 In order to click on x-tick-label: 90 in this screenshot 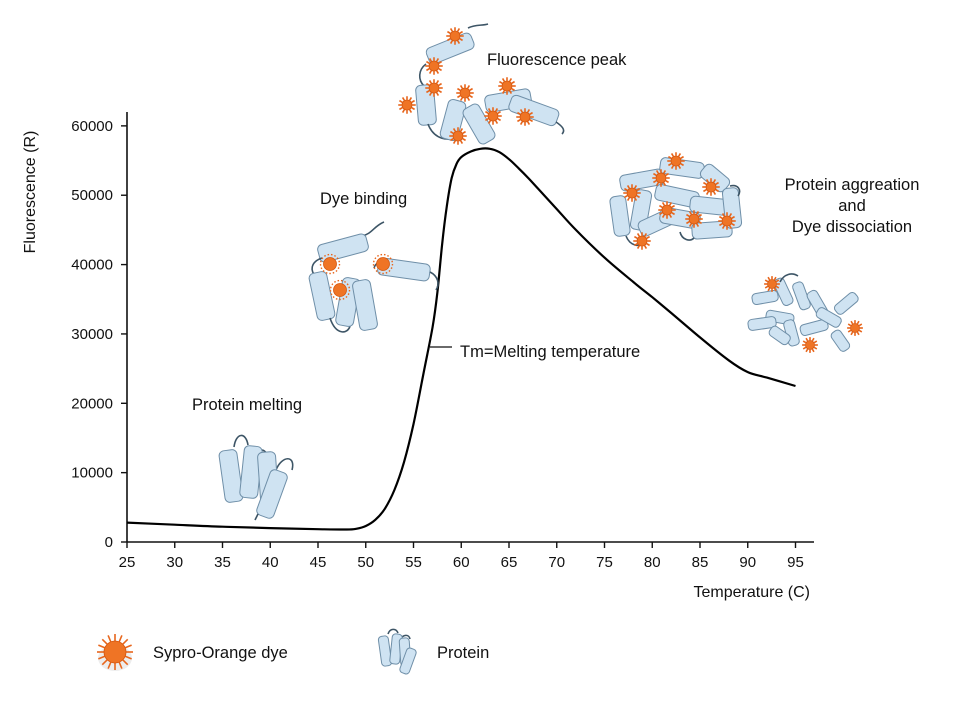, I will do `click(747, 562)`.